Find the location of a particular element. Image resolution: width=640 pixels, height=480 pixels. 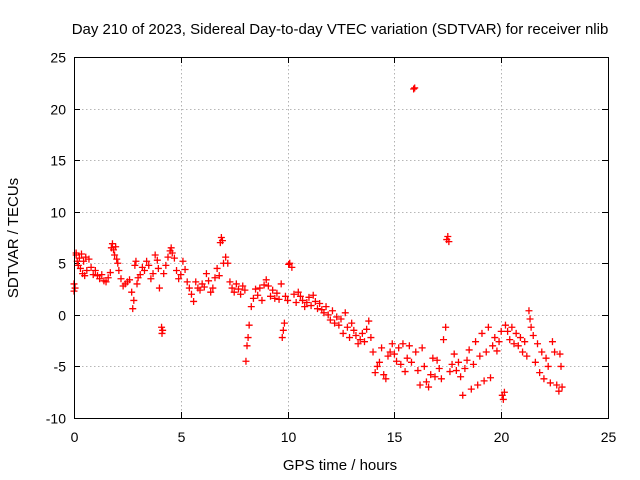

y-tick-label: 20 is located at coordinates (58, 110).